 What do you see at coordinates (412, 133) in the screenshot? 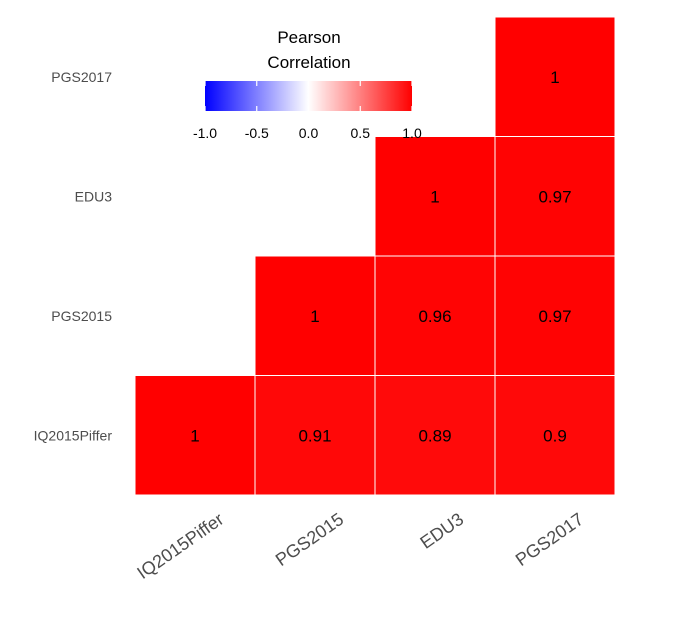
I see `legend-tick-label: 1.0` at bounding box center [412, 133].